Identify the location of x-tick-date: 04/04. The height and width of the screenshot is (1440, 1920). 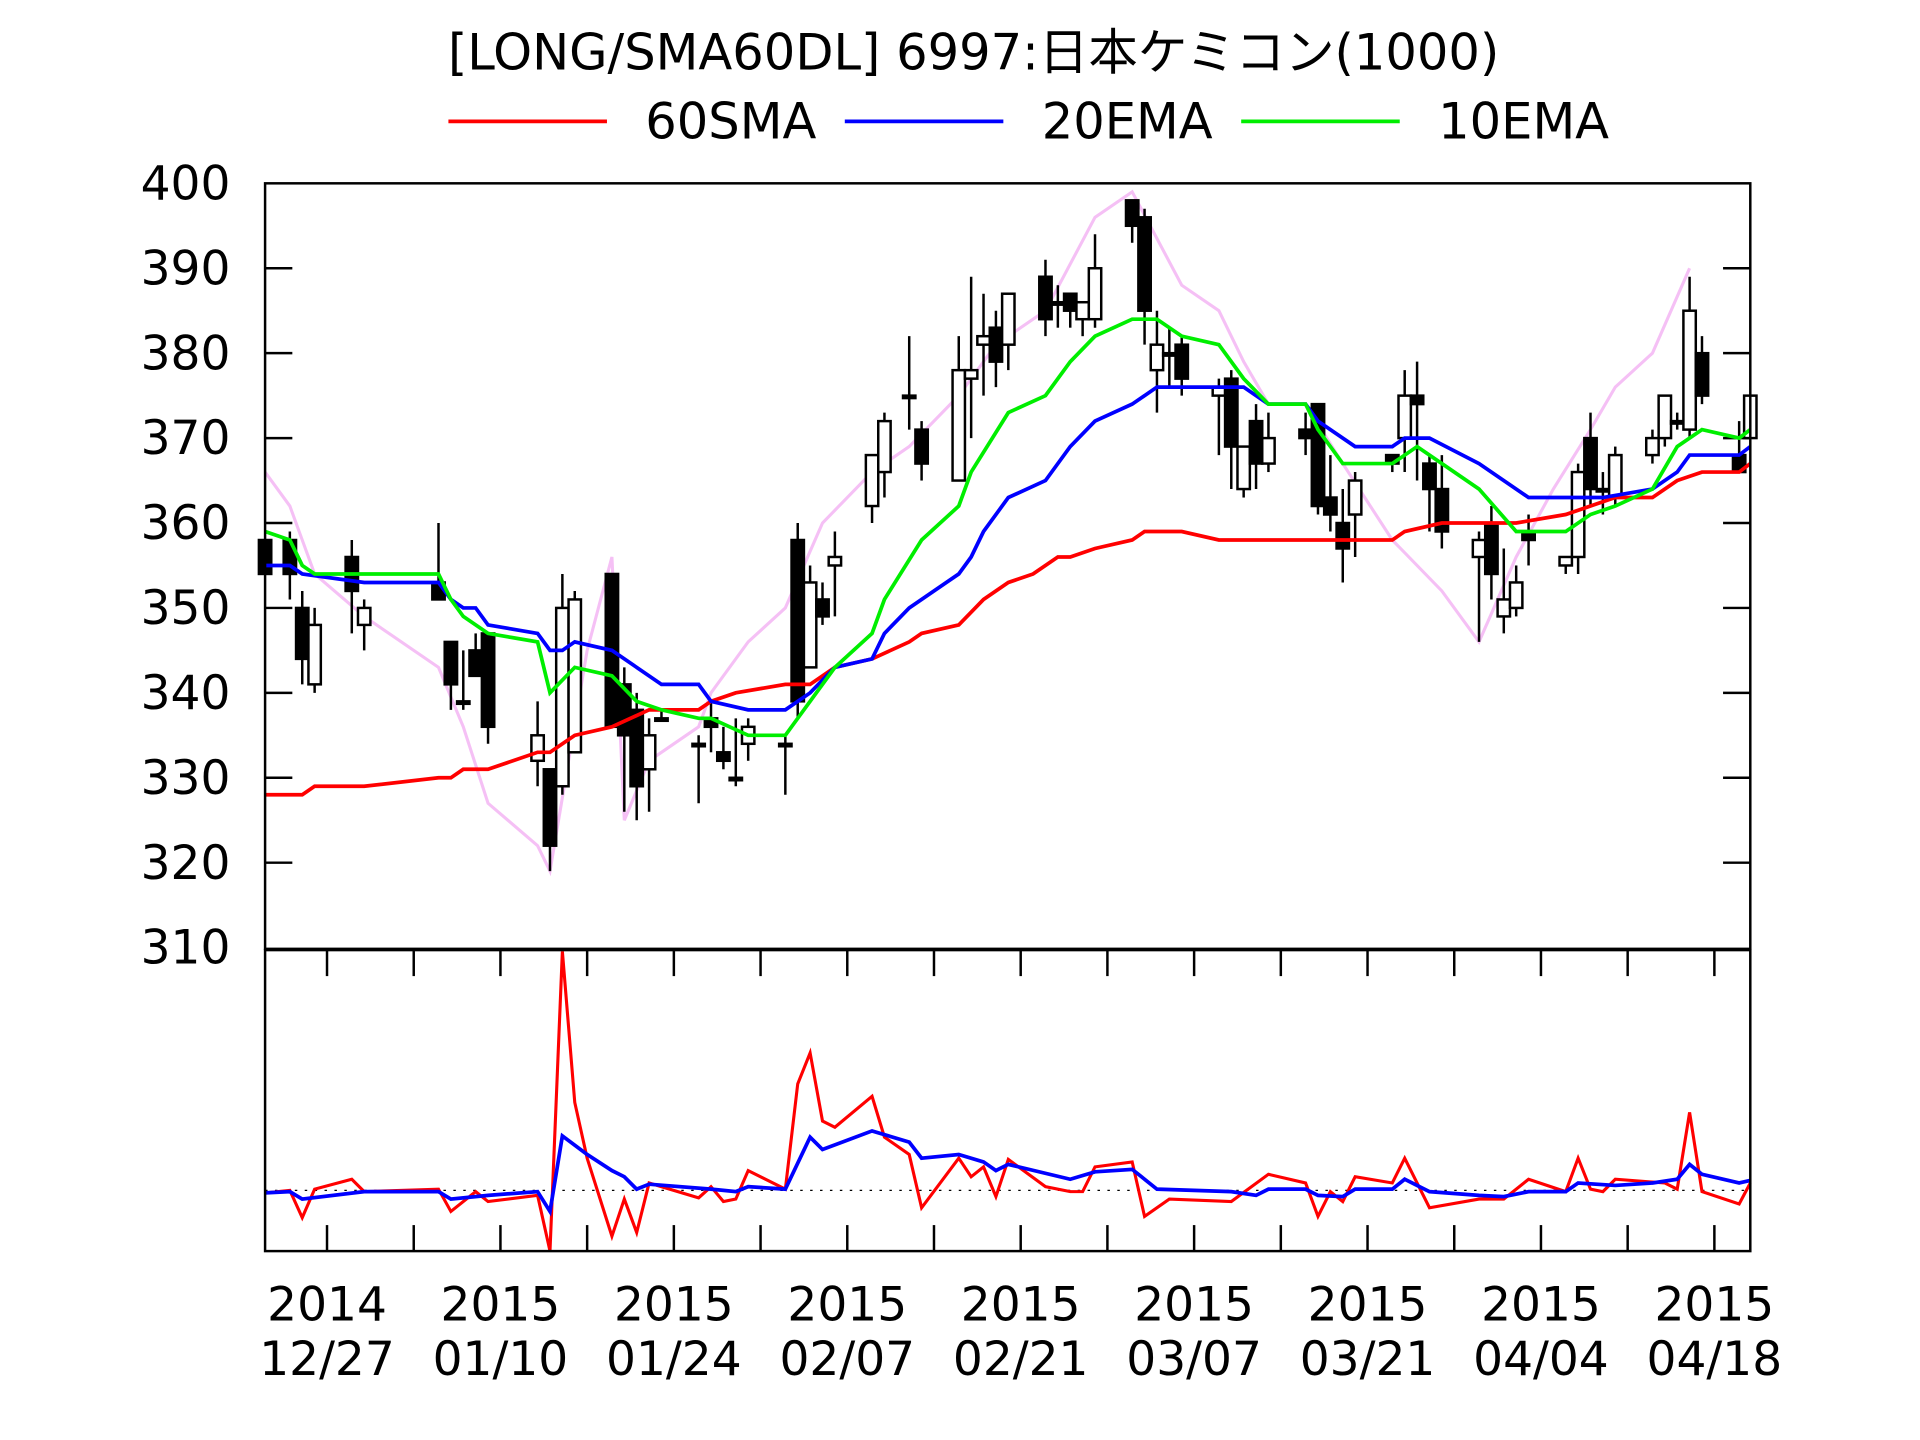
(1541, 1359).